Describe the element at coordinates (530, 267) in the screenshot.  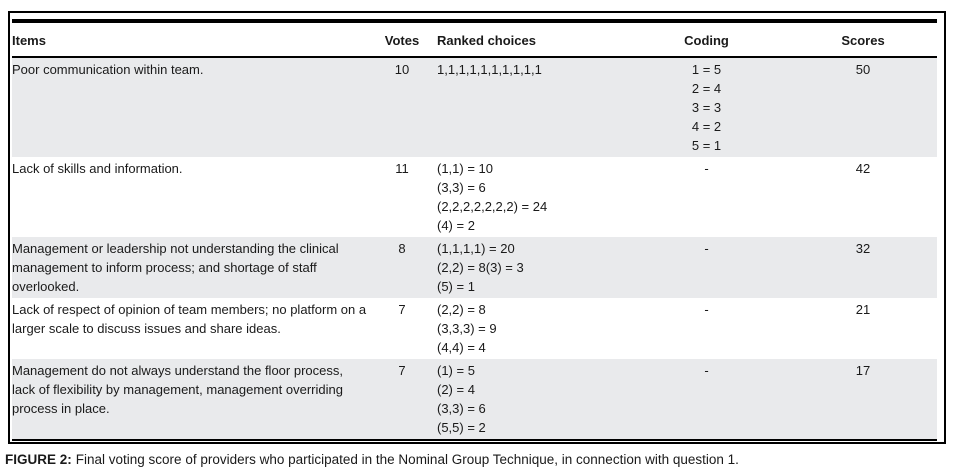
I see `ranked-choices-cell: (1,1,1,1) = 20 (2,2) = 8(3) = 3 (5) = 1` at that location.